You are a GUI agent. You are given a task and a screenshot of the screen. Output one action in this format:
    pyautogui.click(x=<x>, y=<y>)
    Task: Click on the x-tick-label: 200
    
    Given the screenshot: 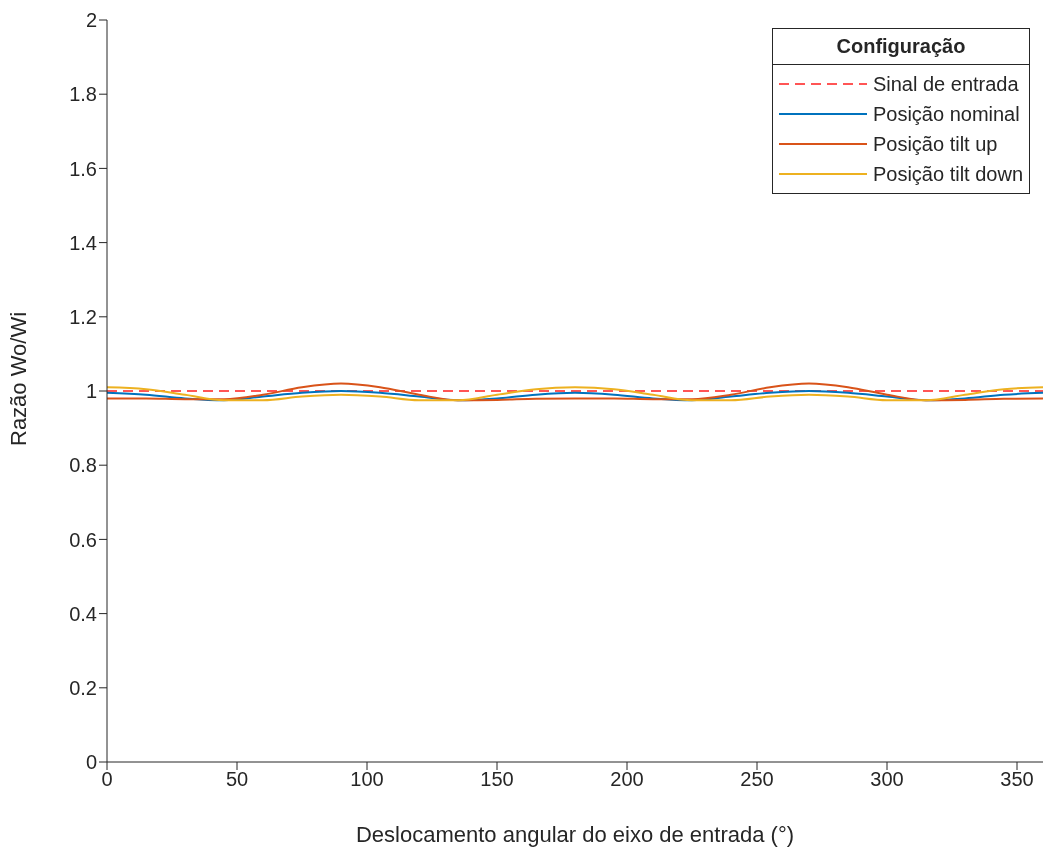 What is the action you would take?
    pyautogui.click(x=627, y=779)
    